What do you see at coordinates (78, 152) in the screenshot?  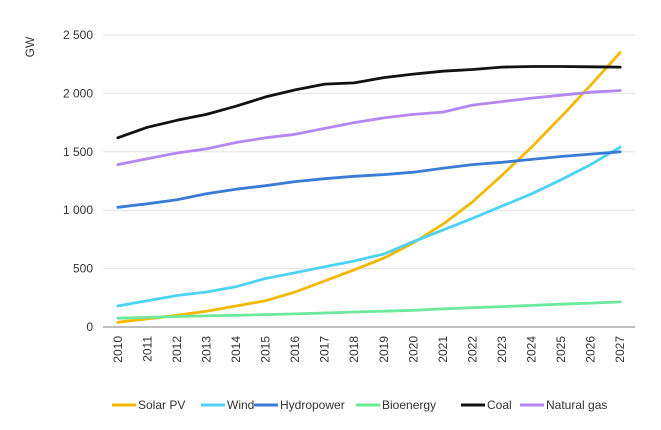 I see `y-tick-label: 1 500` at bounding box center [78, 152].